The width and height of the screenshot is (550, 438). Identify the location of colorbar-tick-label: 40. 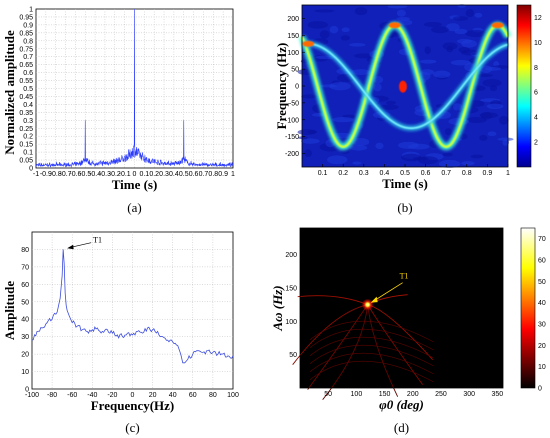
(542, 303).